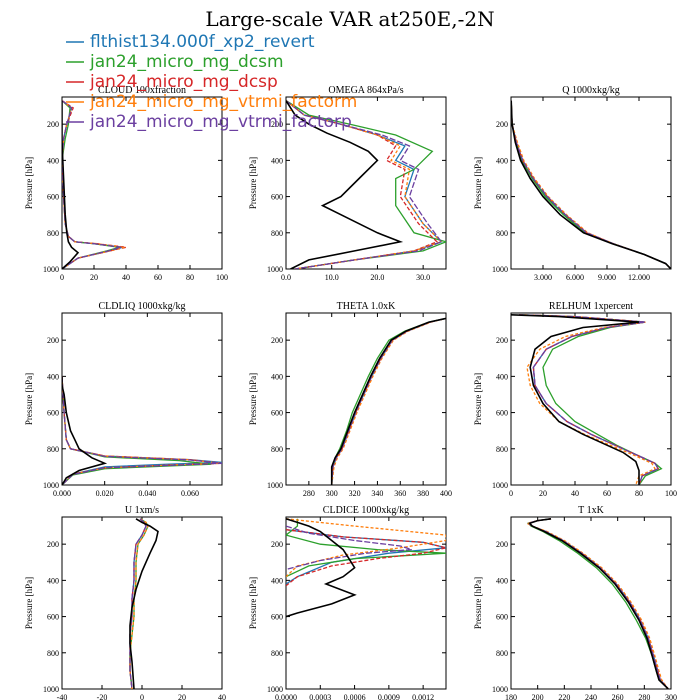 The width and height of the screenshot is (700, 700). Describe the element at coordinates (538, 696) in the screenshot. I see `x-tick-label: 200` at that location.